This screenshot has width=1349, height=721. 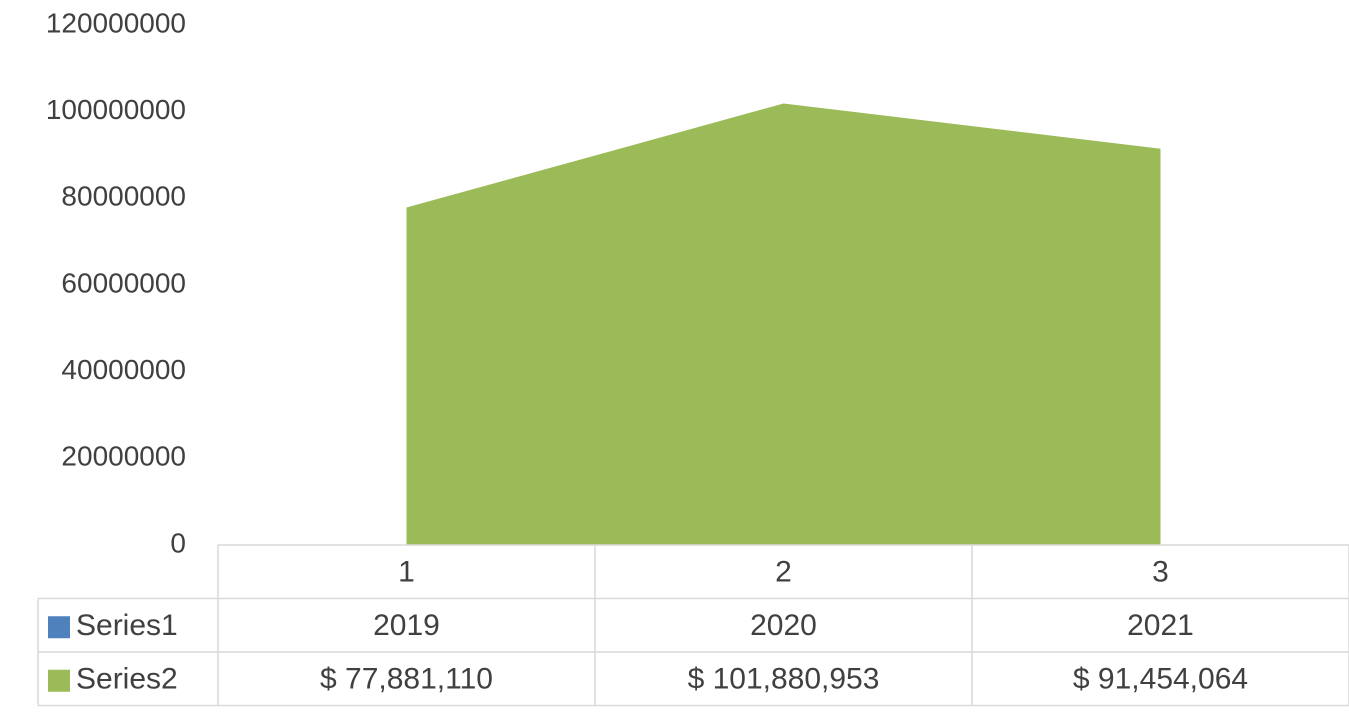 I want to click on x-tick-label: 2, so click(x=783, y=572).